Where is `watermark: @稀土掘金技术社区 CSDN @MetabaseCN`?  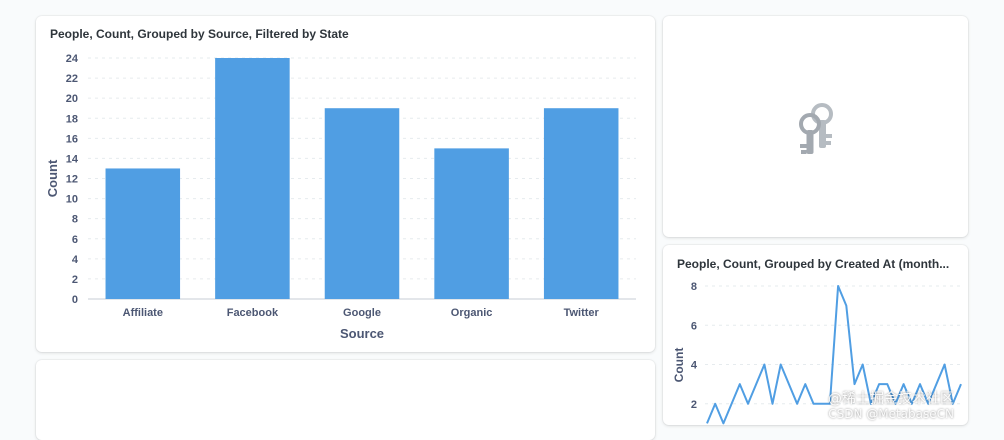 watermark: @稀土掘金技术社区 CSDN @MetabaseCN is located at coordinates (891, 406).